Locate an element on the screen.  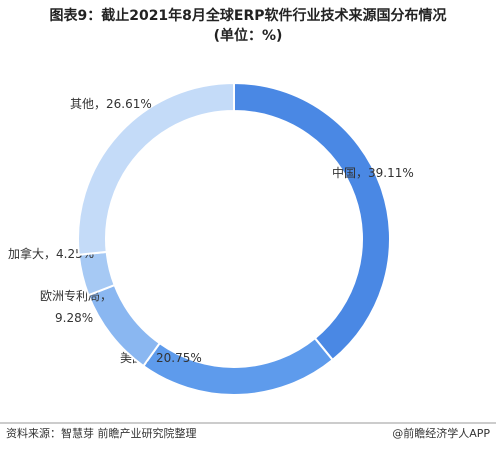
data-label: 其他，26.61% is located at coordinates (111, 104).